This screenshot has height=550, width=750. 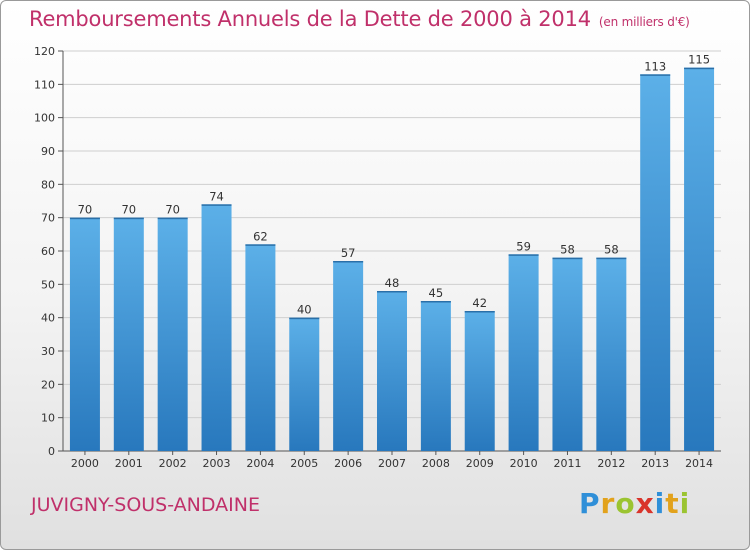 I want to click on bar-top-2008, so click(x=435, y=302).